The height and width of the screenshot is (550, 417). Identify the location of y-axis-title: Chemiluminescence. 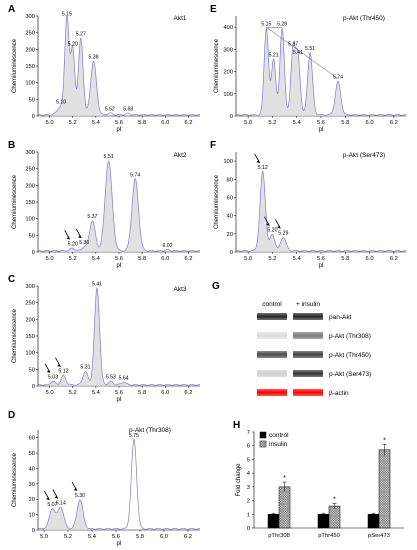
(217, 65).